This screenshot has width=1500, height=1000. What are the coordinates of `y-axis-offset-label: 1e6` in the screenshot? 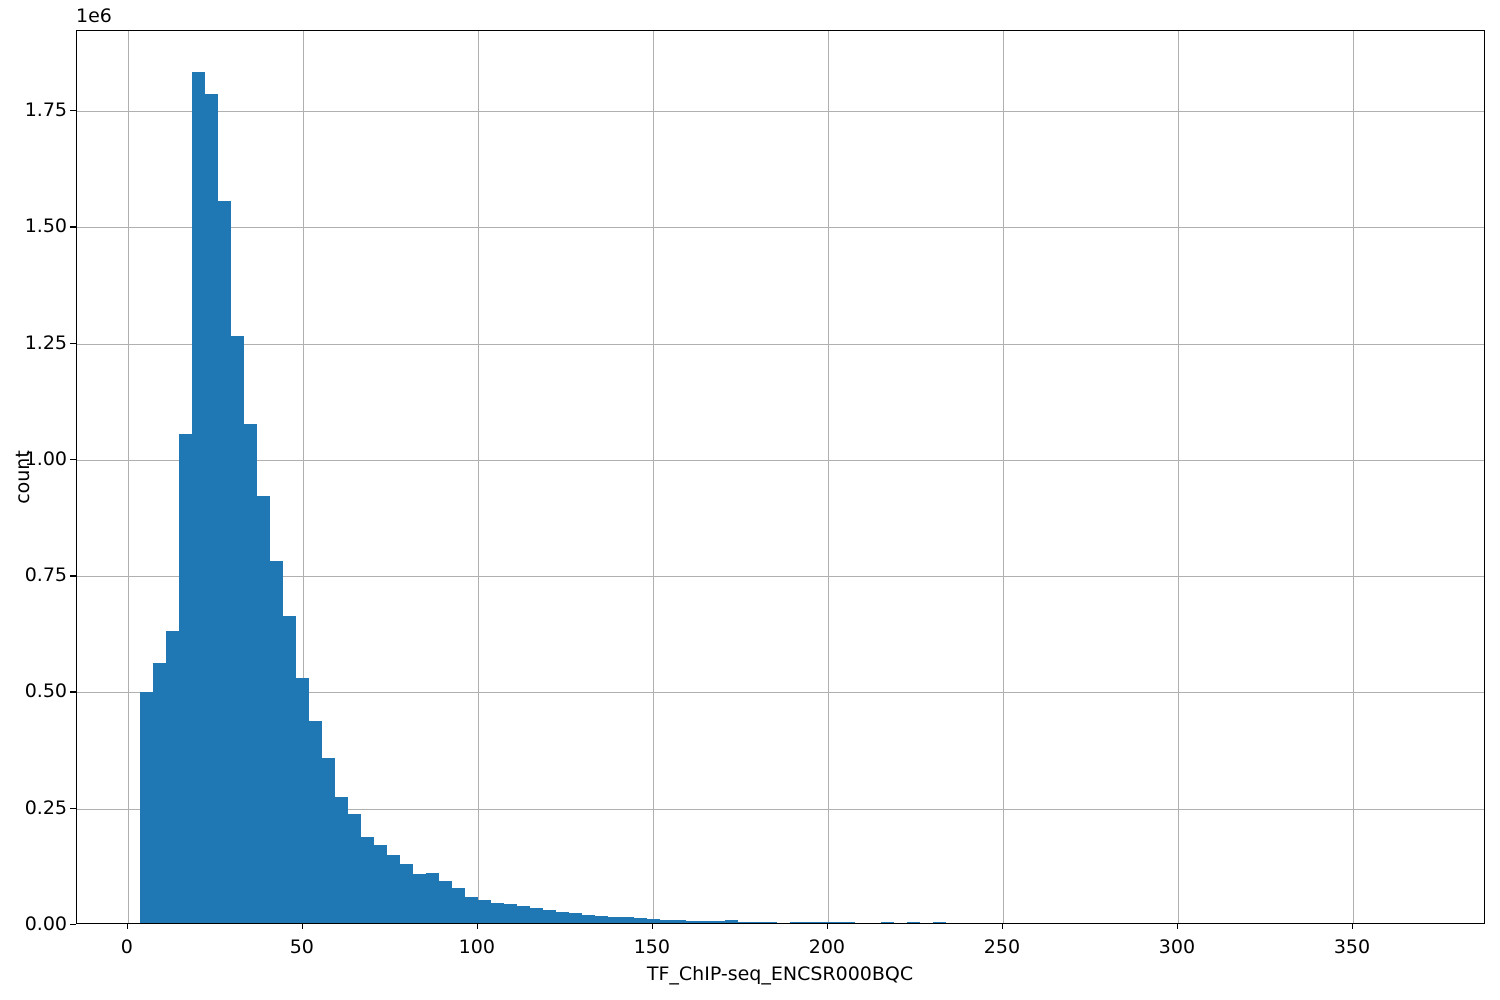 It's located at (94, 16).